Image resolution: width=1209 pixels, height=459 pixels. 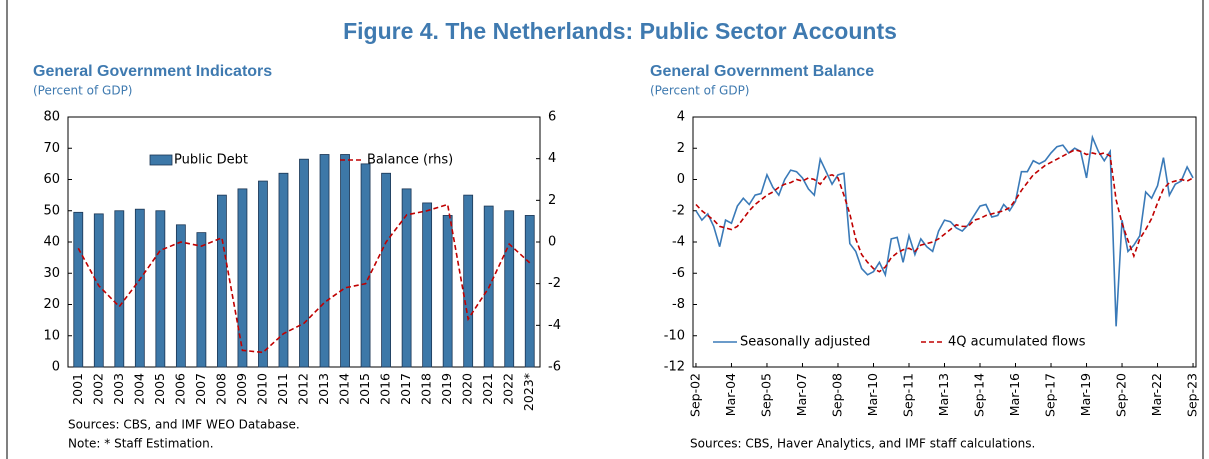 I want to click on x-tick-label: Mar-07, so click(x=801, y=394).